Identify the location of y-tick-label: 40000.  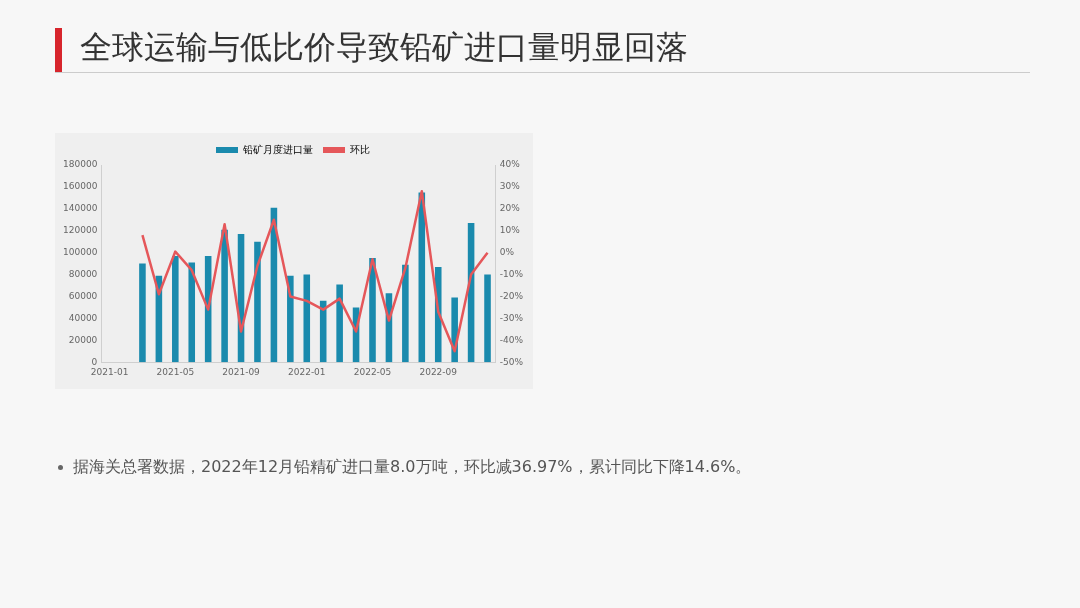
(83, 317).